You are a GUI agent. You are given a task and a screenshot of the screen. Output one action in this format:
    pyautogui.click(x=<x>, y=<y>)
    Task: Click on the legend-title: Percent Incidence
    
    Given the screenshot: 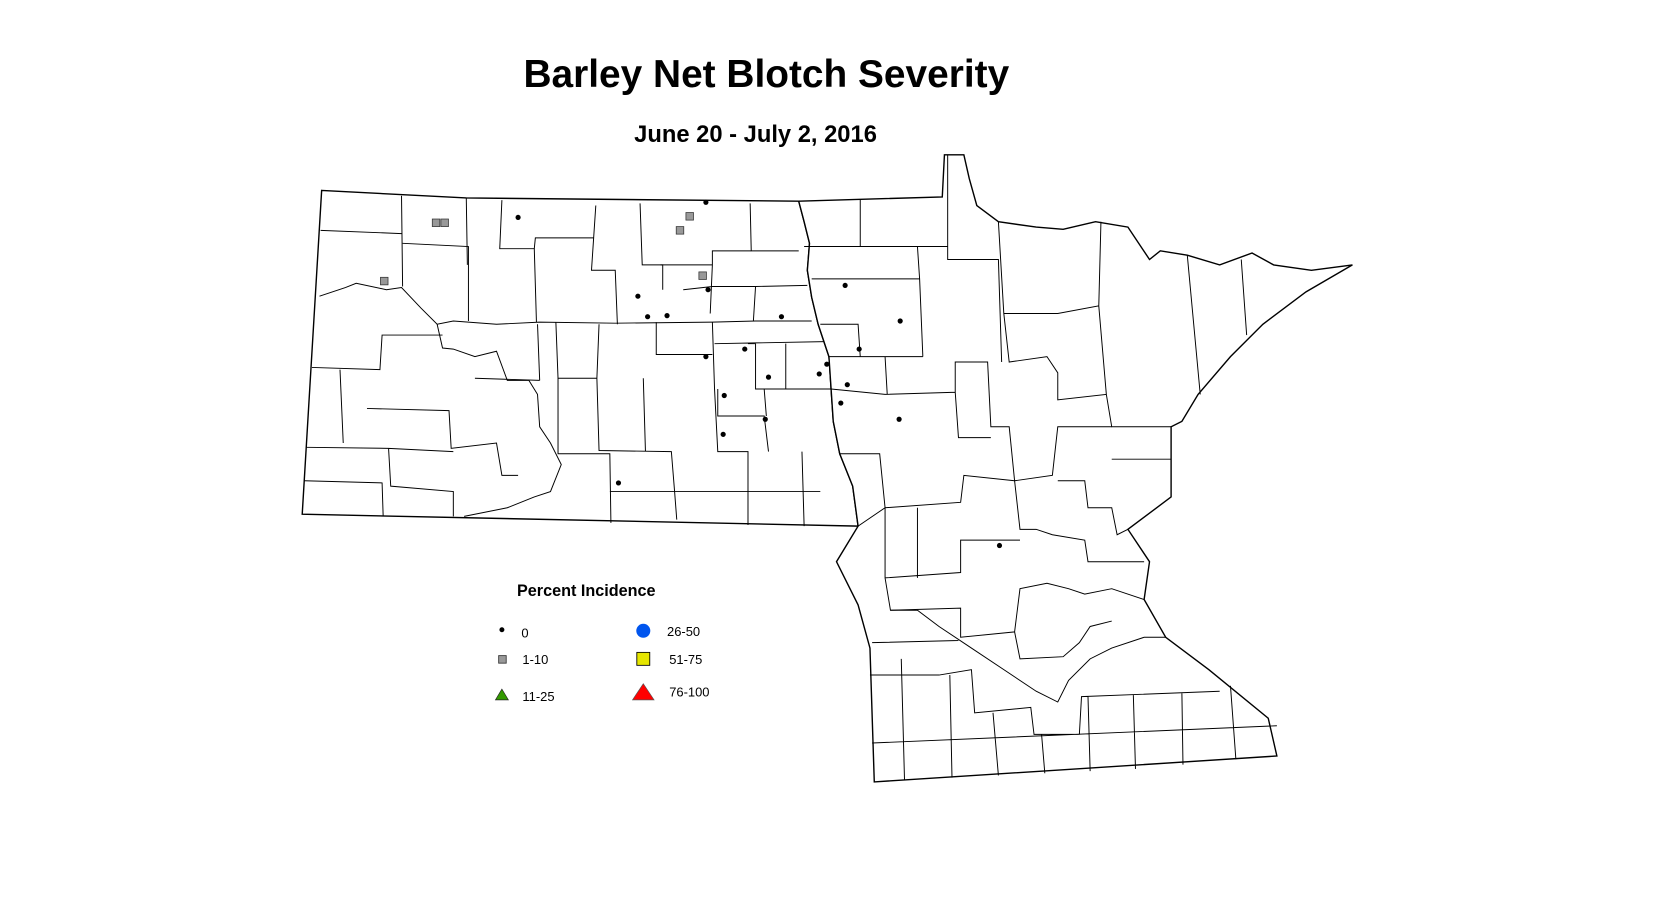 What is the action you would take?
    pyautogui.click(x=586, y=591)
    